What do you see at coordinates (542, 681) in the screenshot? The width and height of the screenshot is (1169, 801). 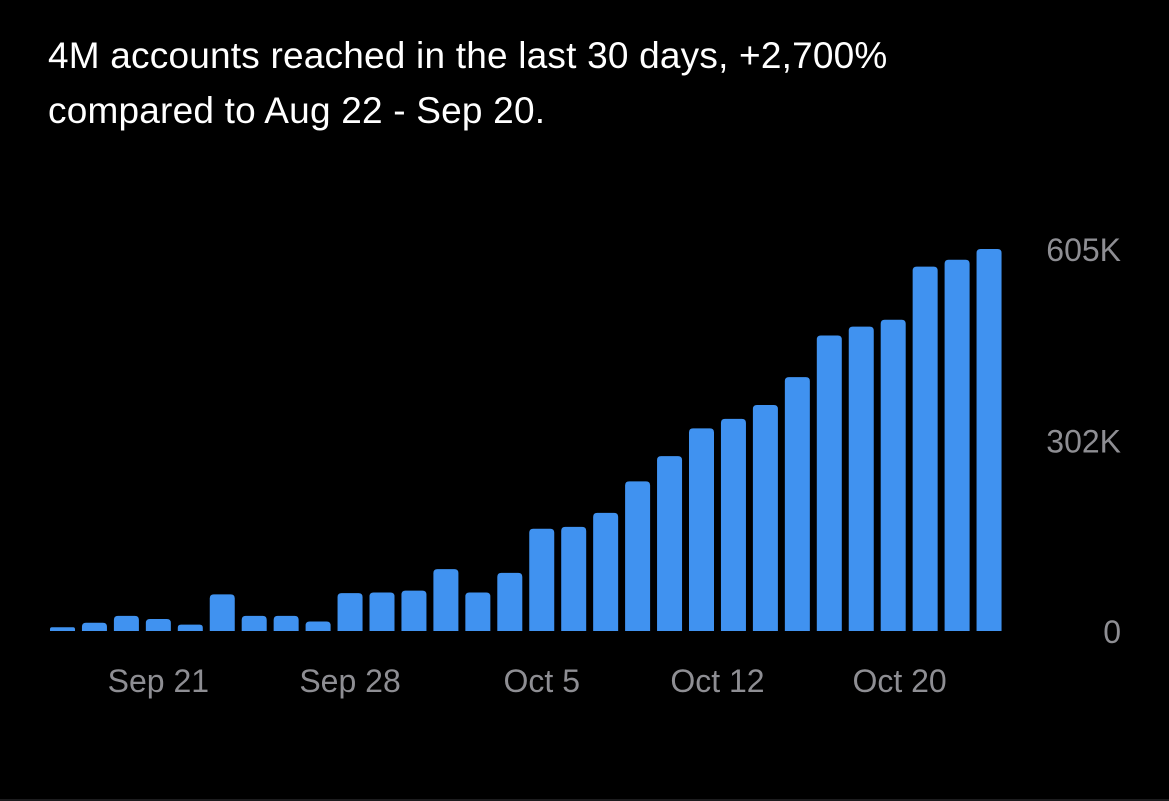 I see `x-tick-label: Oct 5` at bounding box center [542, 681].